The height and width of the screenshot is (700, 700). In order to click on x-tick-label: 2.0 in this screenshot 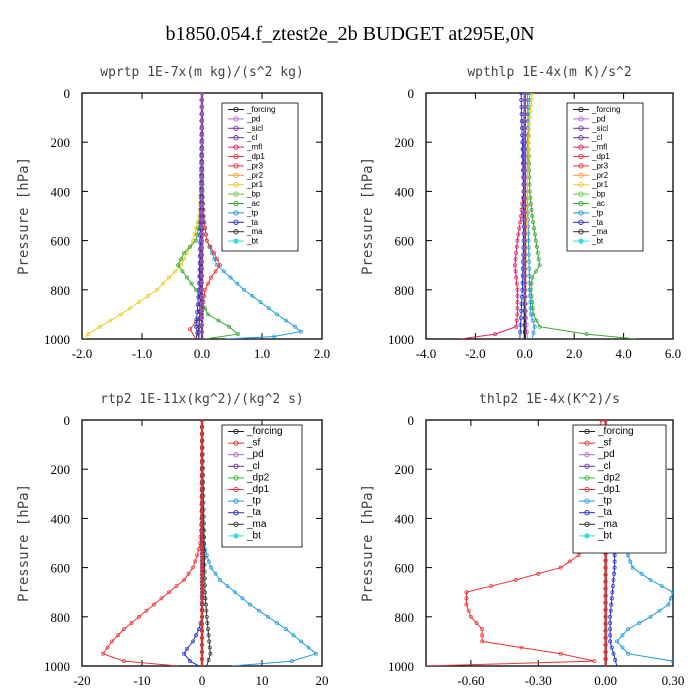, I will do `click(574, 353)`.